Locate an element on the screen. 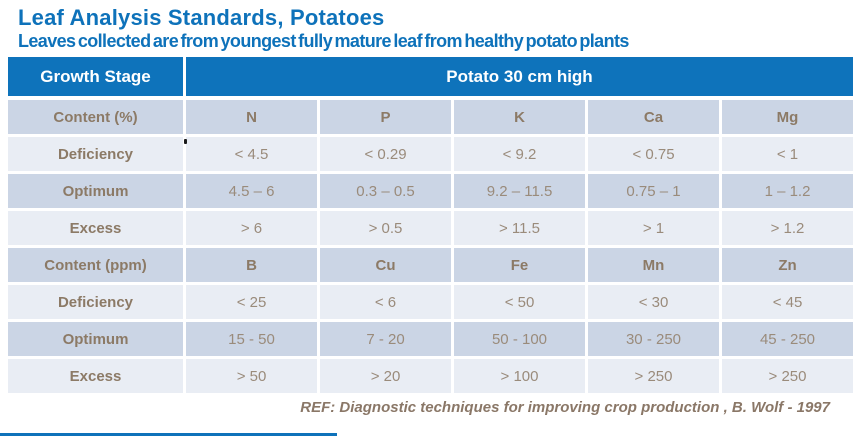 Image resolution: width=861 pixels, height=437 pixels. table-row-excess-ppm: Excess > 50 > 20 > 100 > 250 > 250 is located at coordinates (430, 376).